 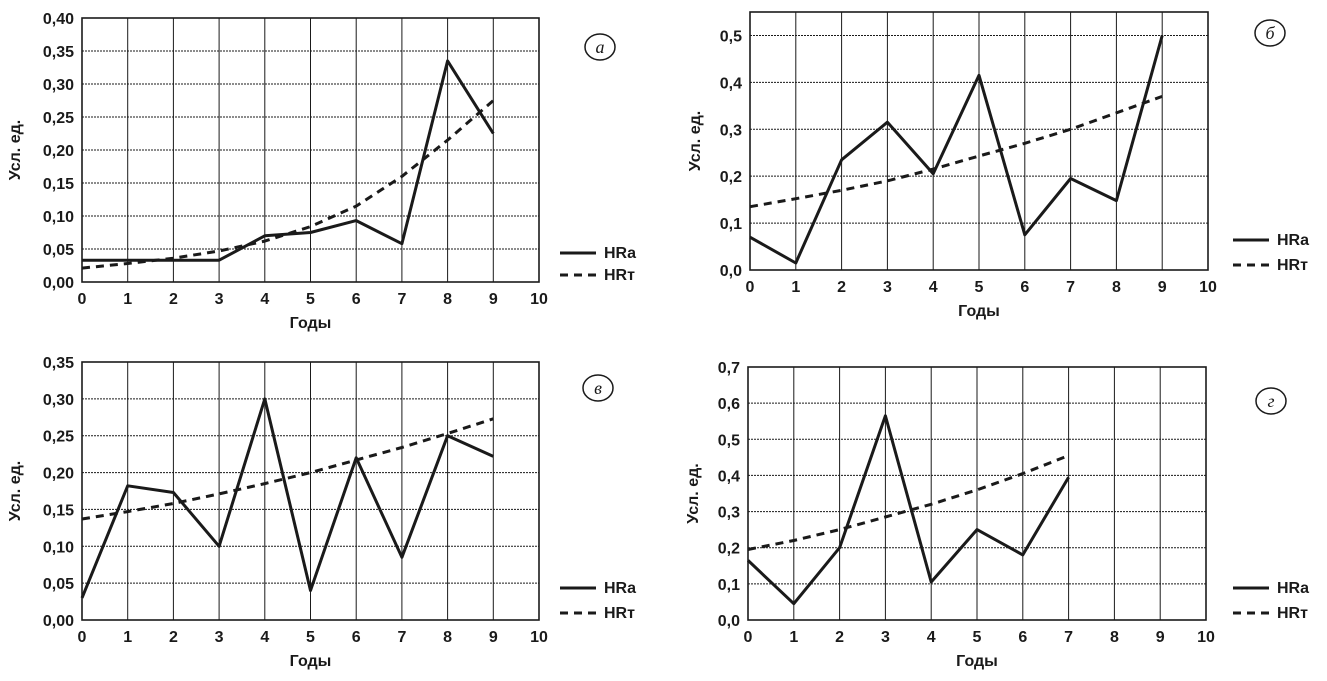 I want to click on y-tick-label: 0,6, so click(x=729, y=404).